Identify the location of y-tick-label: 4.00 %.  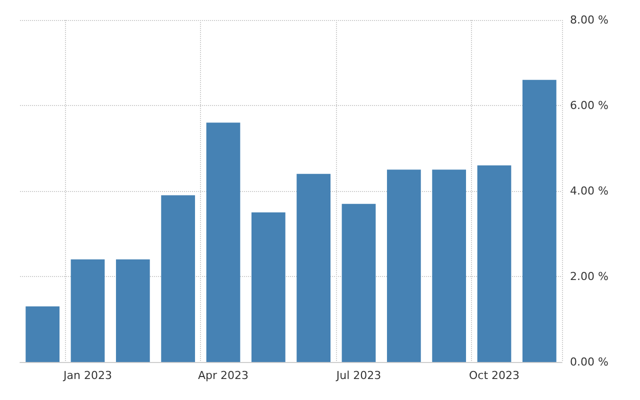
(589, 191).